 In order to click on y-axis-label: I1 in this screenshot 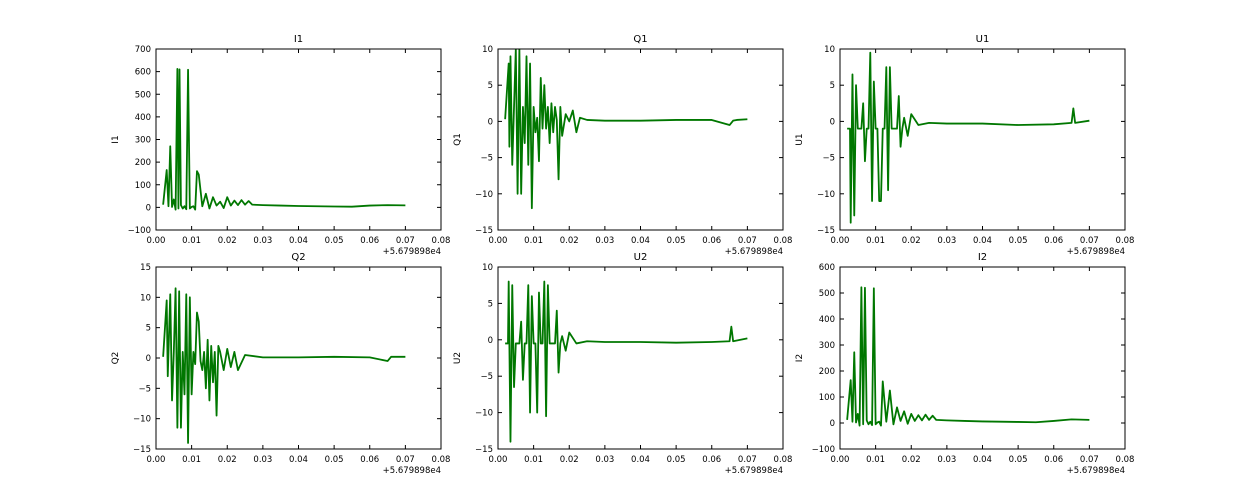, I will do `click(116, 139)`.